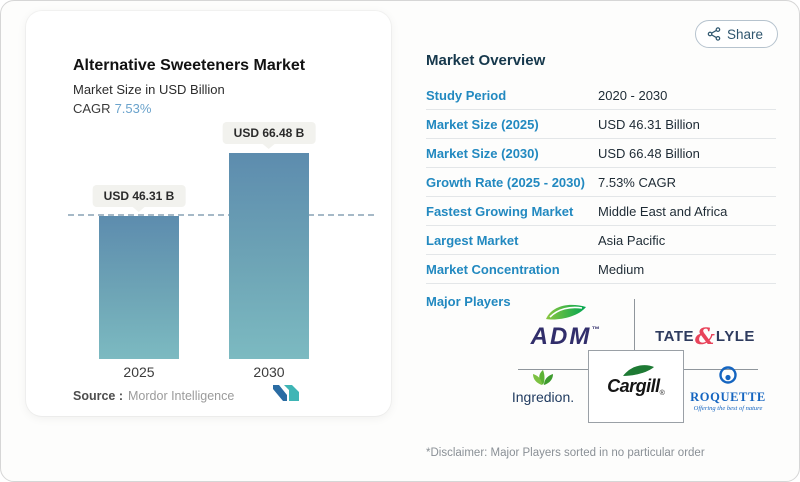  What do you see at coordinates (637, 182) in the screenshot?
I see `row-value: 7.53% CAGR` at bounding box center [637, 182].